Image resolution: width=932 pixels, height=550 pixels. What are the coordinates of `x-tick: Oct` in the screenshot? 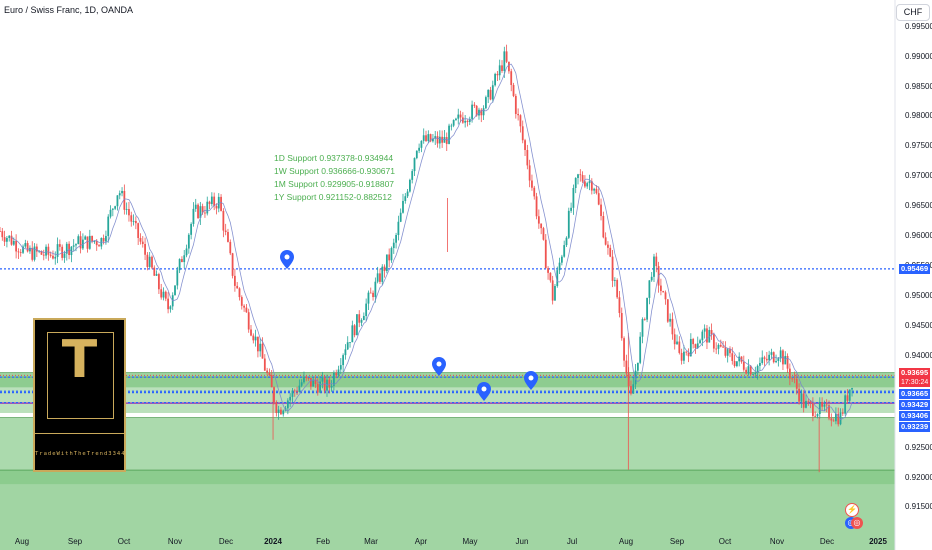 It's located at (725, 541).